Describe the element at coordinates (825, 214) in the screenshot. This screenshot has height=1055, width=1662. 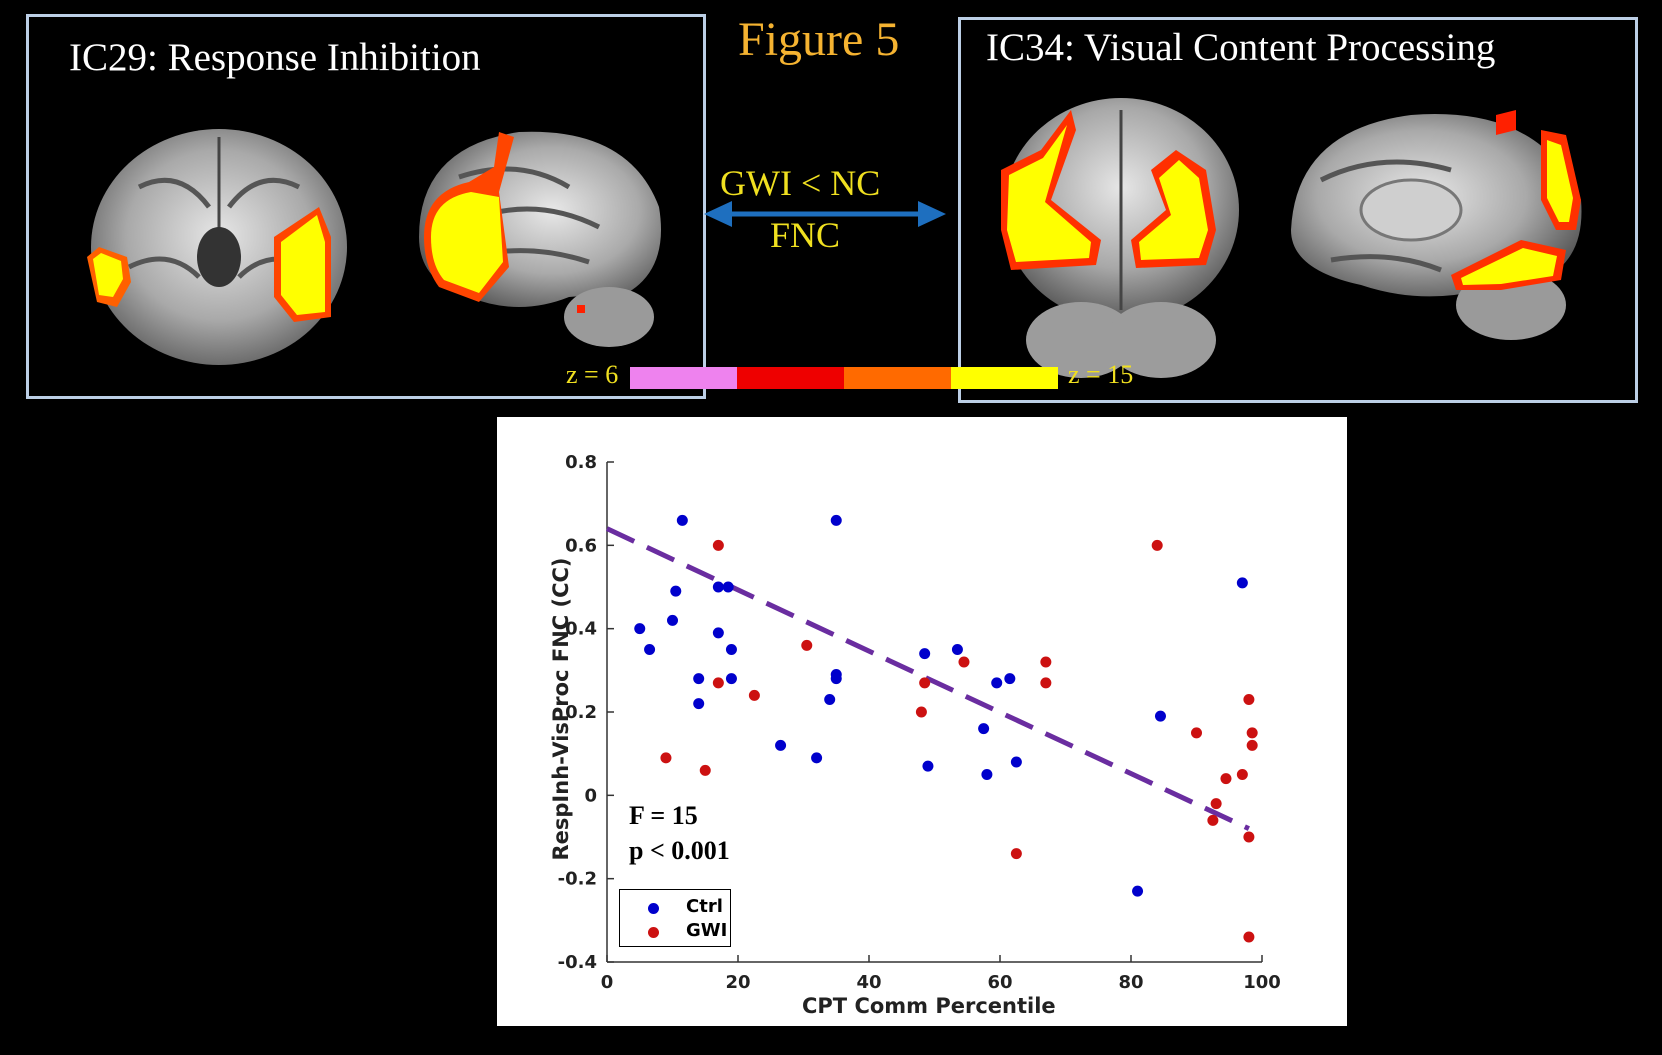
I see `double-arrow-icon` at that location.